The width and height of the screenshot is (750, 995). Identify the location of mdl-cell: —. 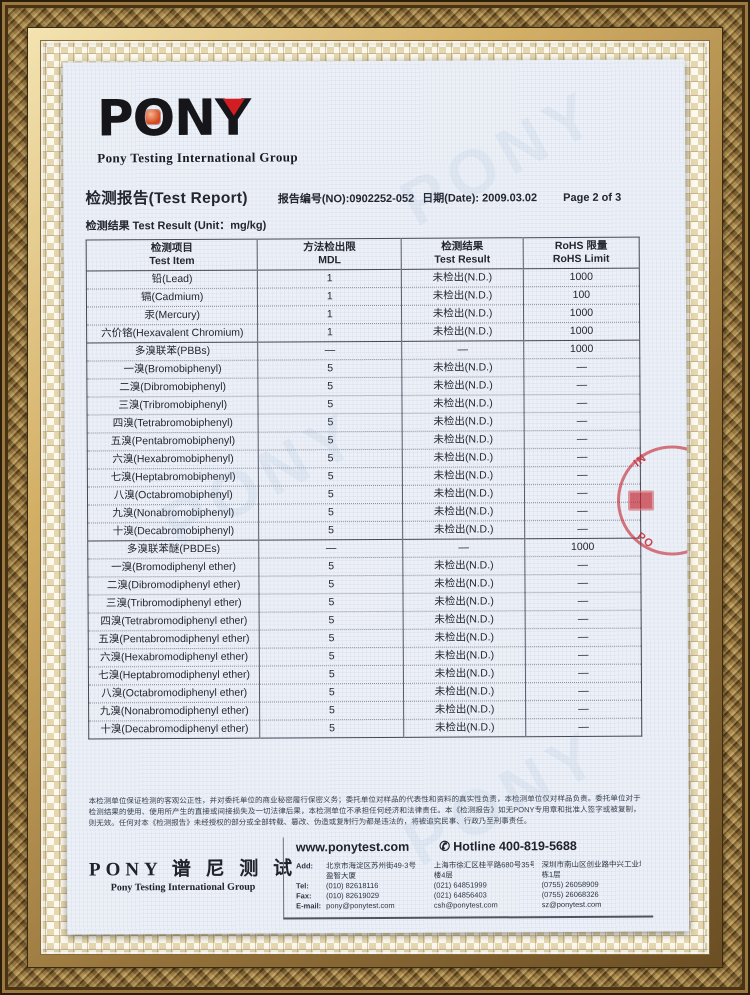
(330, 351).